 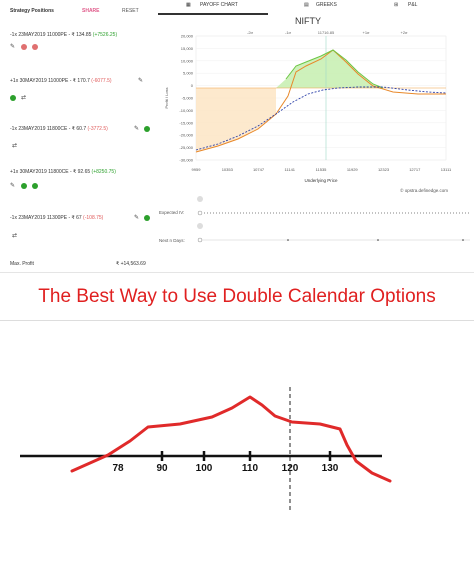 What do you see at coordinates (59, 129) in the screenshot?
I see `position-row: -1x 23MAY2019 11800CE - ₹ 60.7 (-3772.5)` at bounding box center [59, 129].